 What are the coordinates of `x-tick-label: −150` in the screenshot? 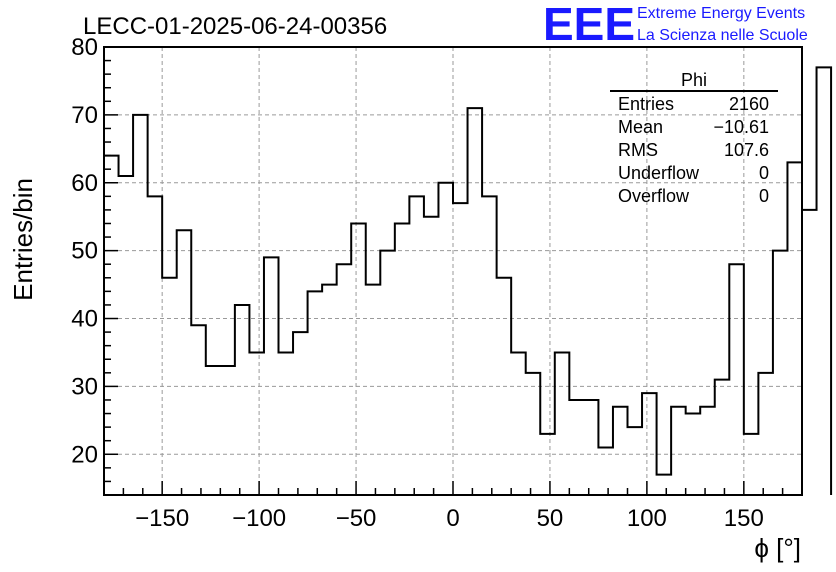 It's located at (162, 518).